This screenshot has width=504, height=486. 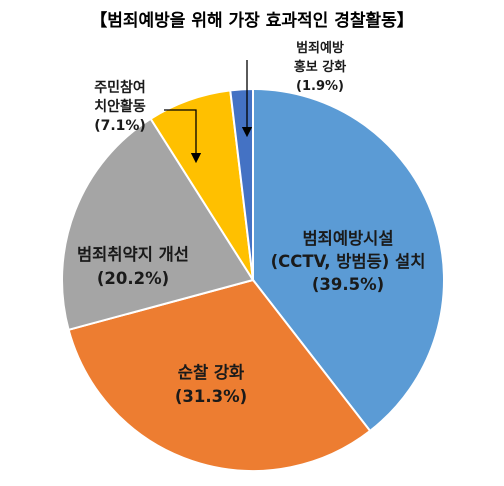 I want to click on slice-label-line: 주민참여, so click(x=120, y=87).